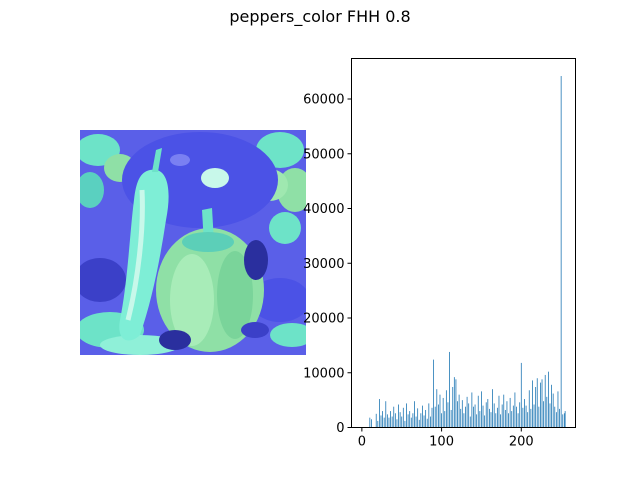 The image size is (640, 480). What do you see at coordinates (521, 442) in the screenshot?
I see `x-tick-label: 200` at bounding box center [521, 442].